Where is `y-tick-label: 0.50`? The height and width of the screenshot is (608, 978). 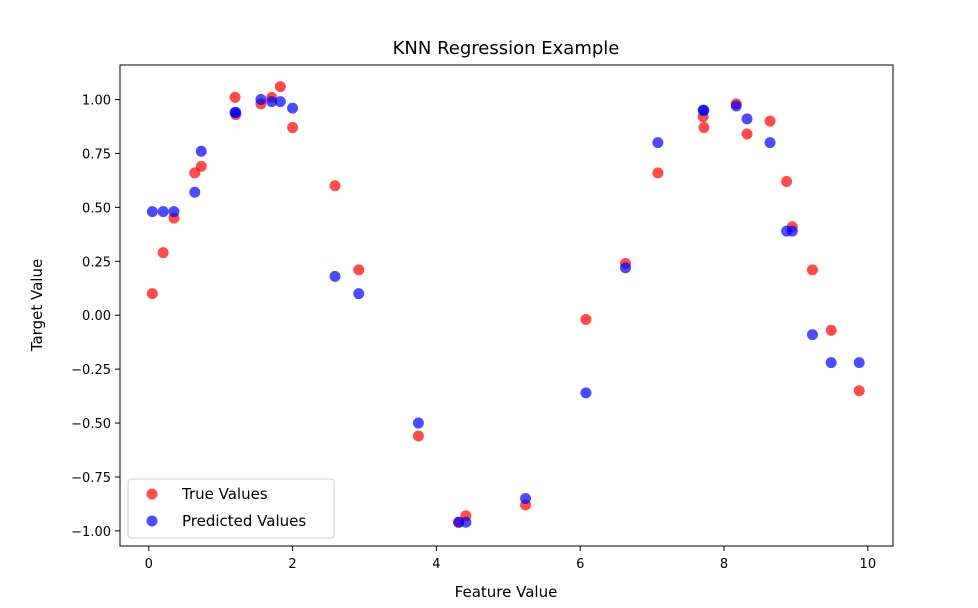 y-tick-label: 0.50 is located at coordinates (96, 208).